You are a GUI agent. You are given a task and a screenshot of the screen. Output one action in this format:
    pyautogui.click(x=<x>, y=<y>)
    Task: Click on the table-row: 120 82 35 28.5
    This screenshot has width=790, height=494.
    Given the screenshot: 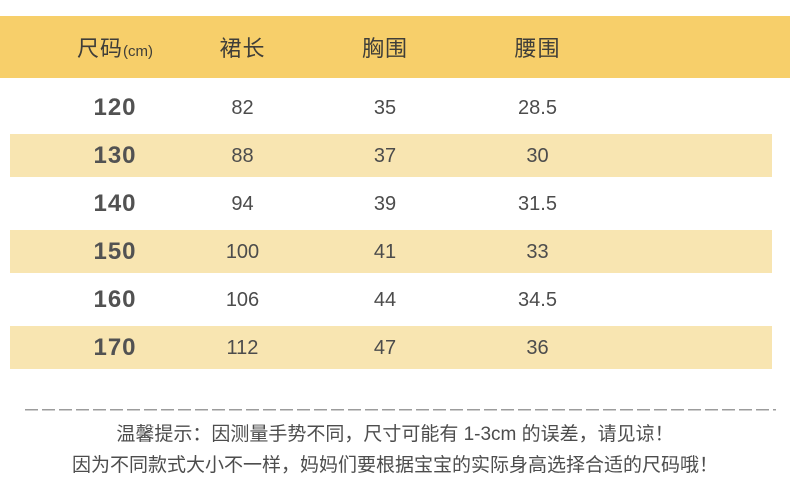 What is the action you would take?
    pyautogui.click(x=395, y=108)
    